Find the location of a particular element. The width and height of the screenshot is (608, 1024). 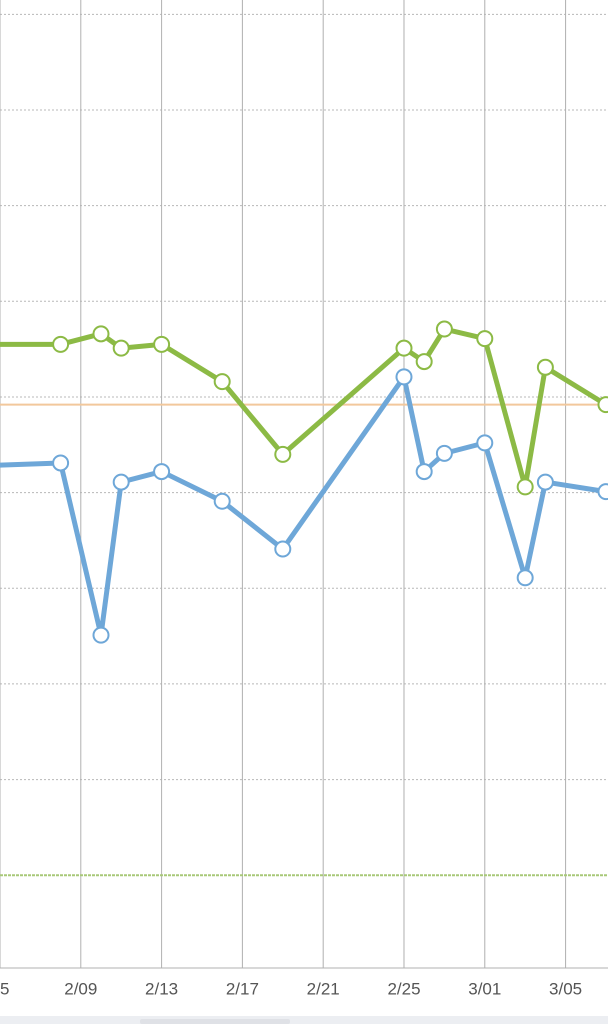

bottom-bar is located at coordinates (304, 1020).